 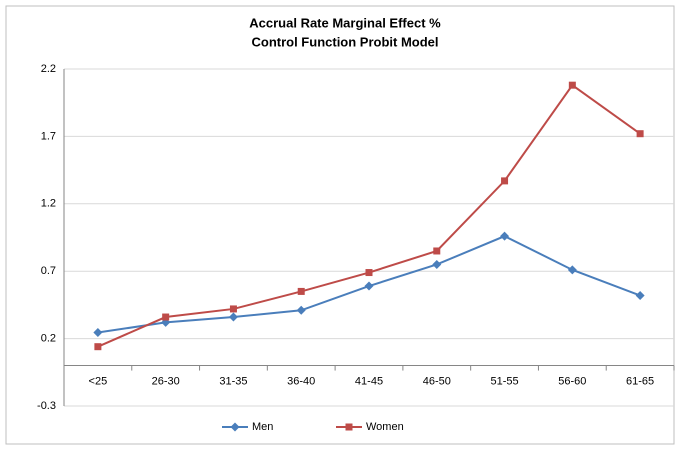 What do you see at coordinates (233, 381) in the screenshot?
I see `x-tick-label: 31-35` at bounding box center [233, 381].